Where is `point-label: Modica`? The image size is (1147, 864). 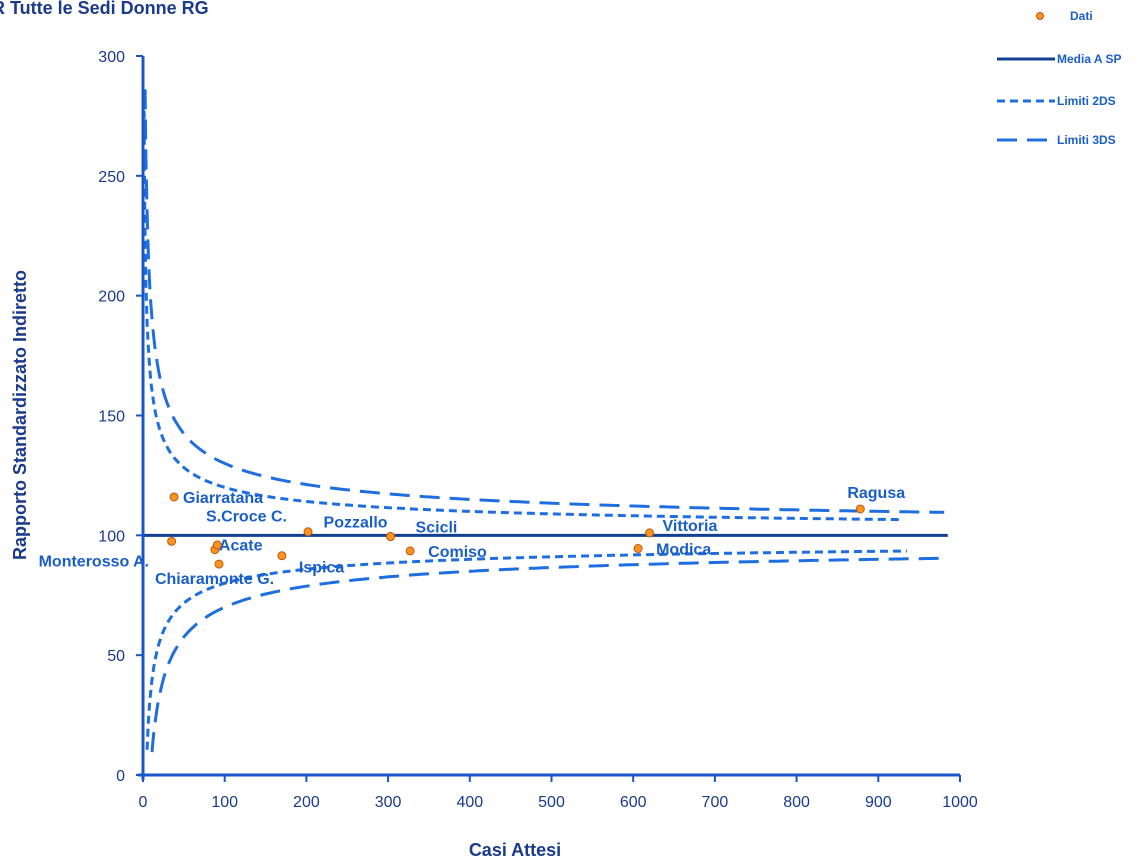
point-label: Modica is located at coordinates (683, 550).